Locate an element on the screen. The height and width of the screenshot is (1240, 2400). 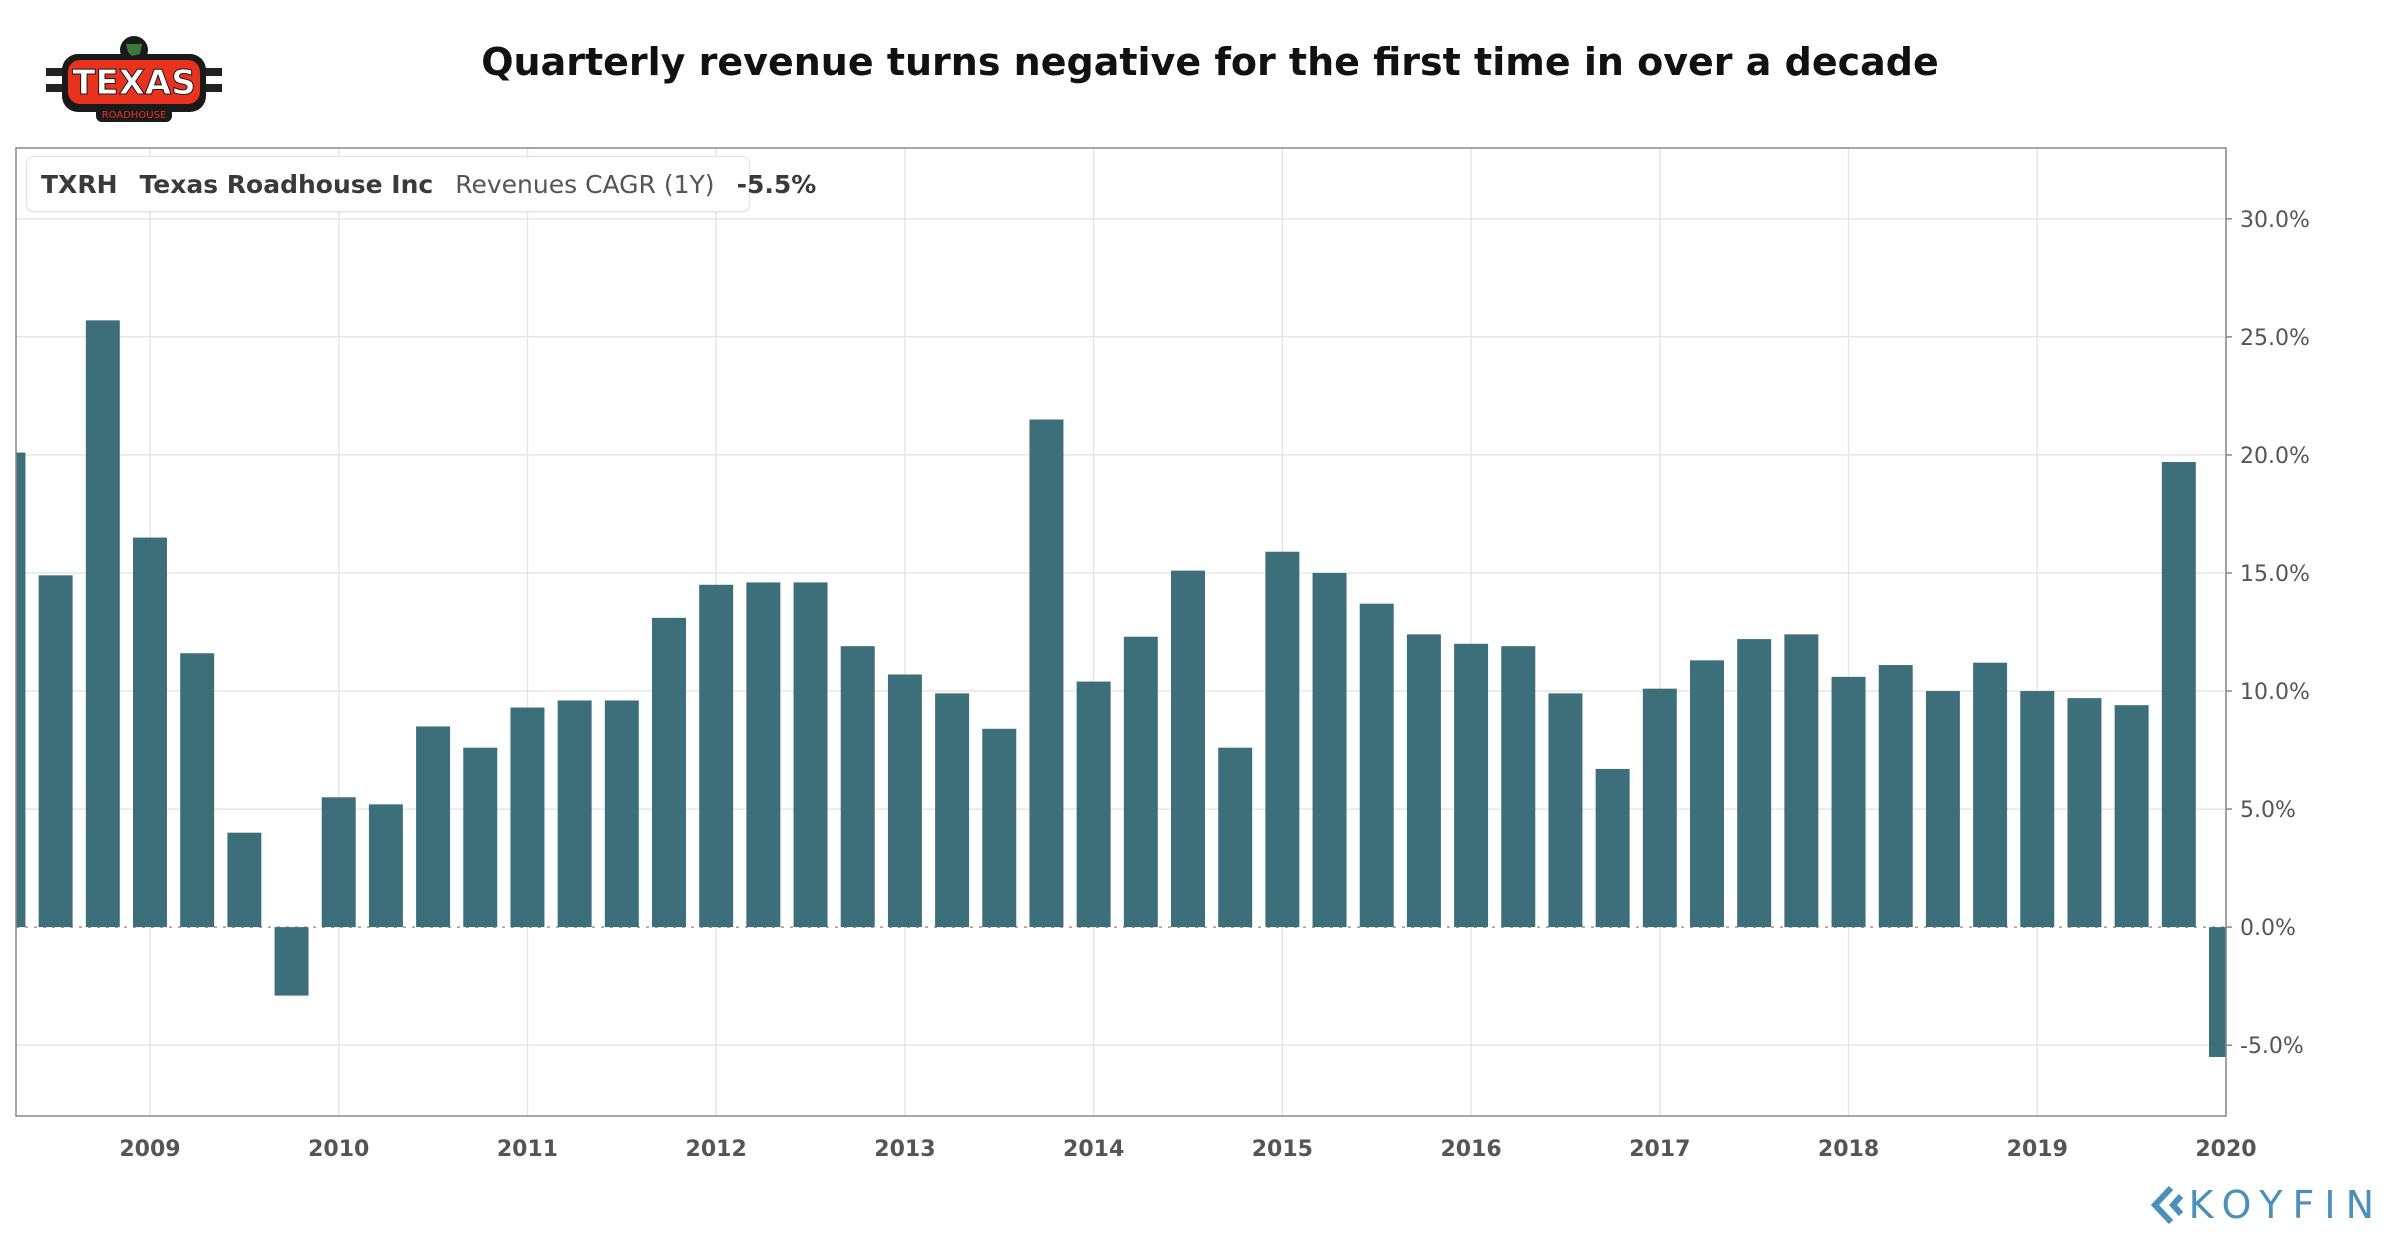
x-tick-label: 2019 is located at coordinates (2037, 1149).